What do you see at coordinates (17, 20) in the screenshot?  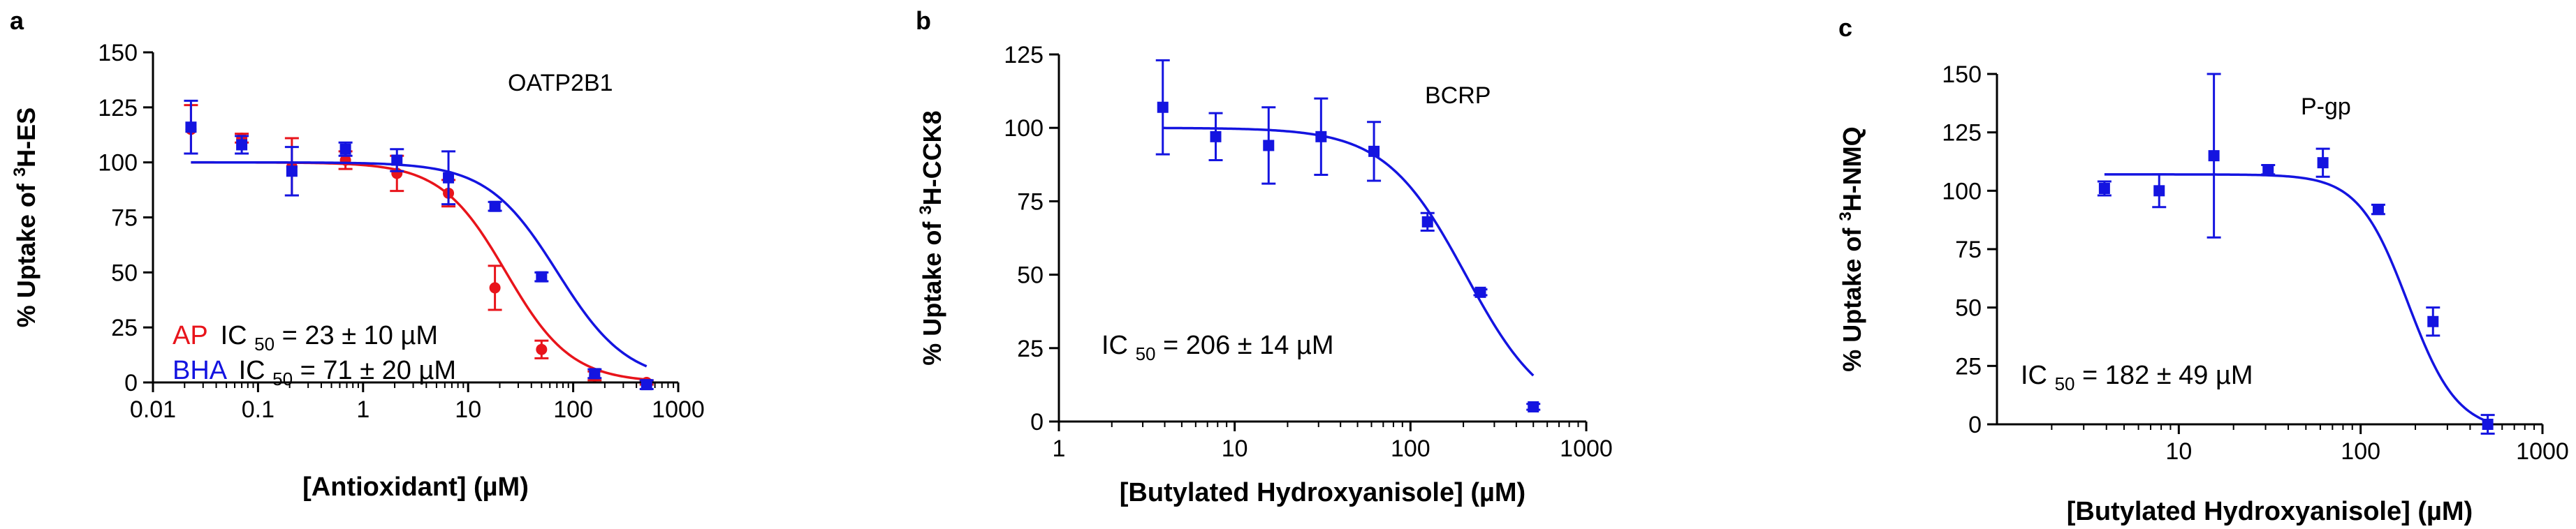 I see `panel-letter: a` at bounding box center [17, 20].